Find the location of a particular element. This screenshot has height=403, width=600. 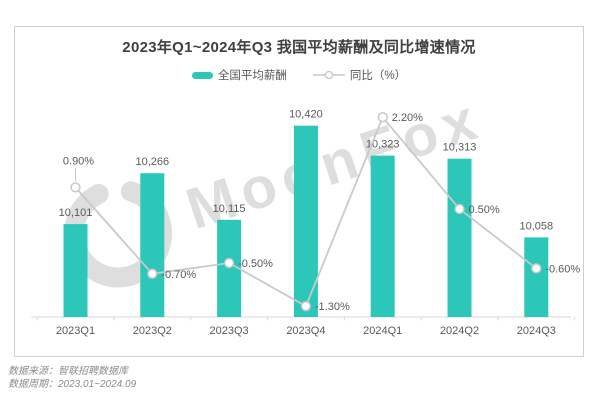

category-label: 2024Q3 is located at coordinates (536, 331).